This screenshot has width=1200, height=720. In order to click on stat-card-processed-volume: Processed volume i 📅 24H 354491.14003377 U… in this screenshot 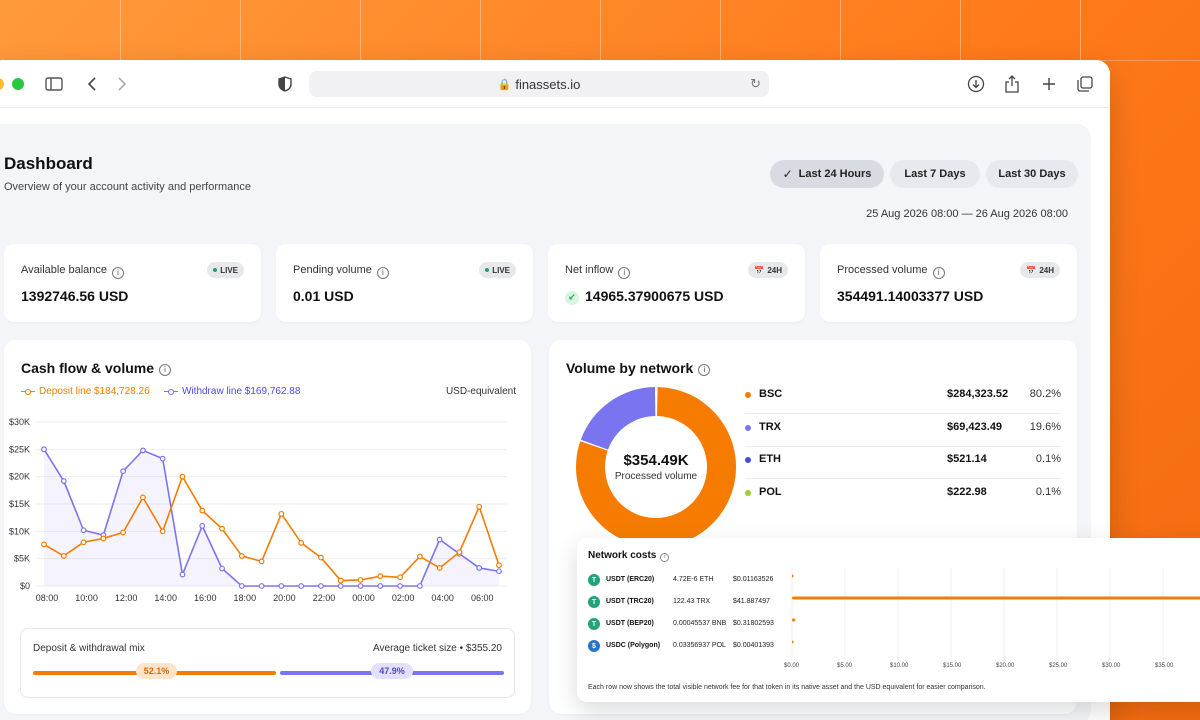, I will do `click(948, 283)`.